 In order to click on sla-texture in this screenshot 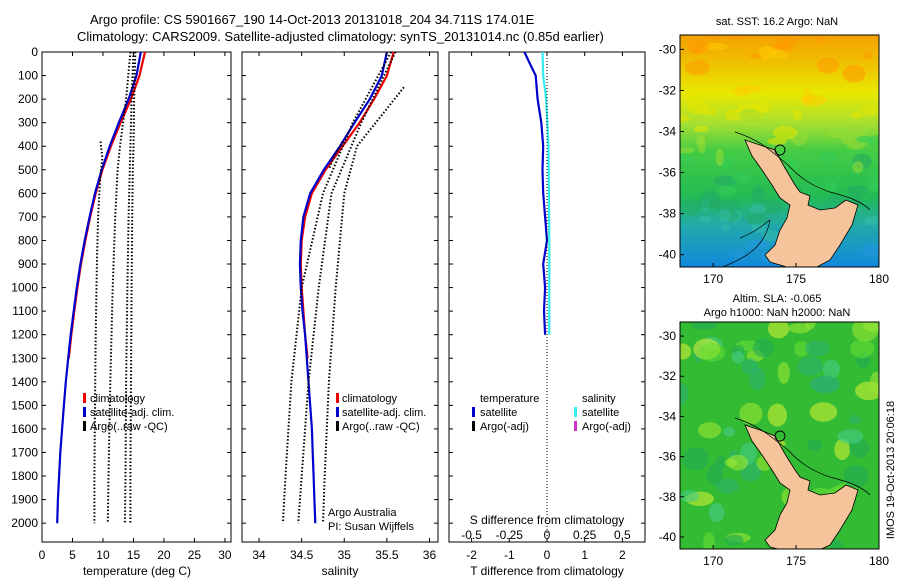, I will do `click(779, 435)`.